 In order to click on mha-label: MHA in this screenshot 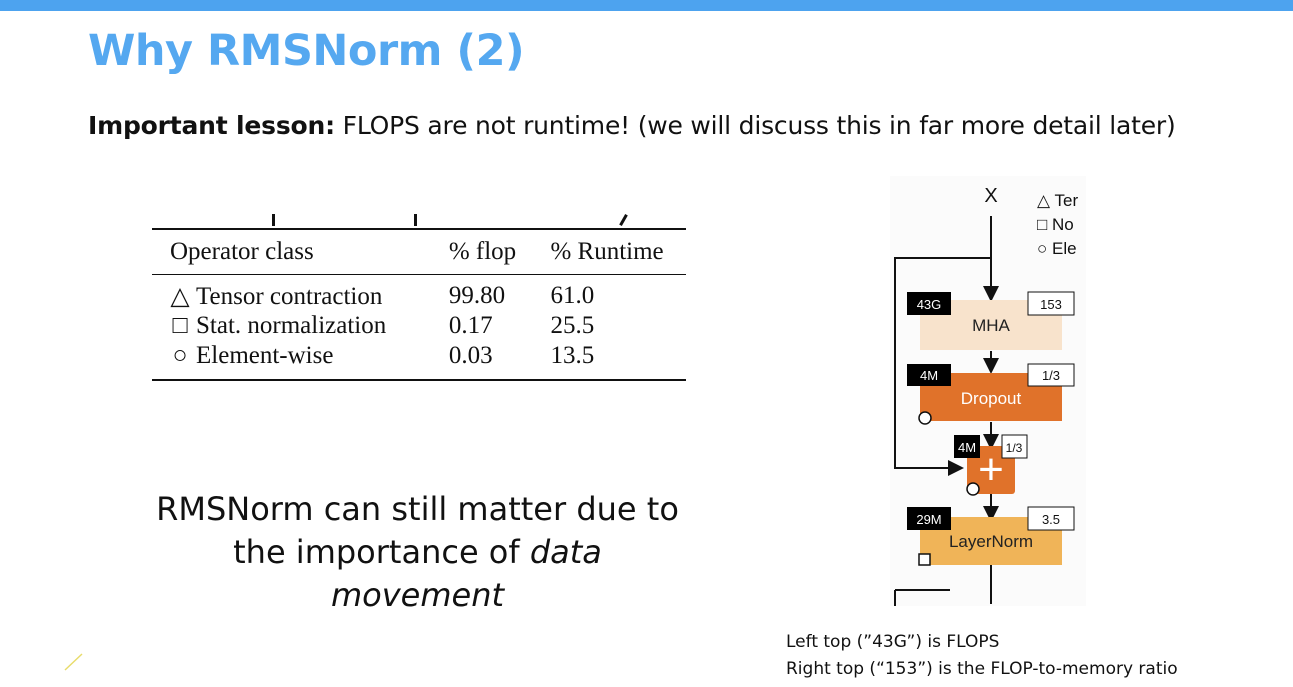, I will do `click(991, 325)`.